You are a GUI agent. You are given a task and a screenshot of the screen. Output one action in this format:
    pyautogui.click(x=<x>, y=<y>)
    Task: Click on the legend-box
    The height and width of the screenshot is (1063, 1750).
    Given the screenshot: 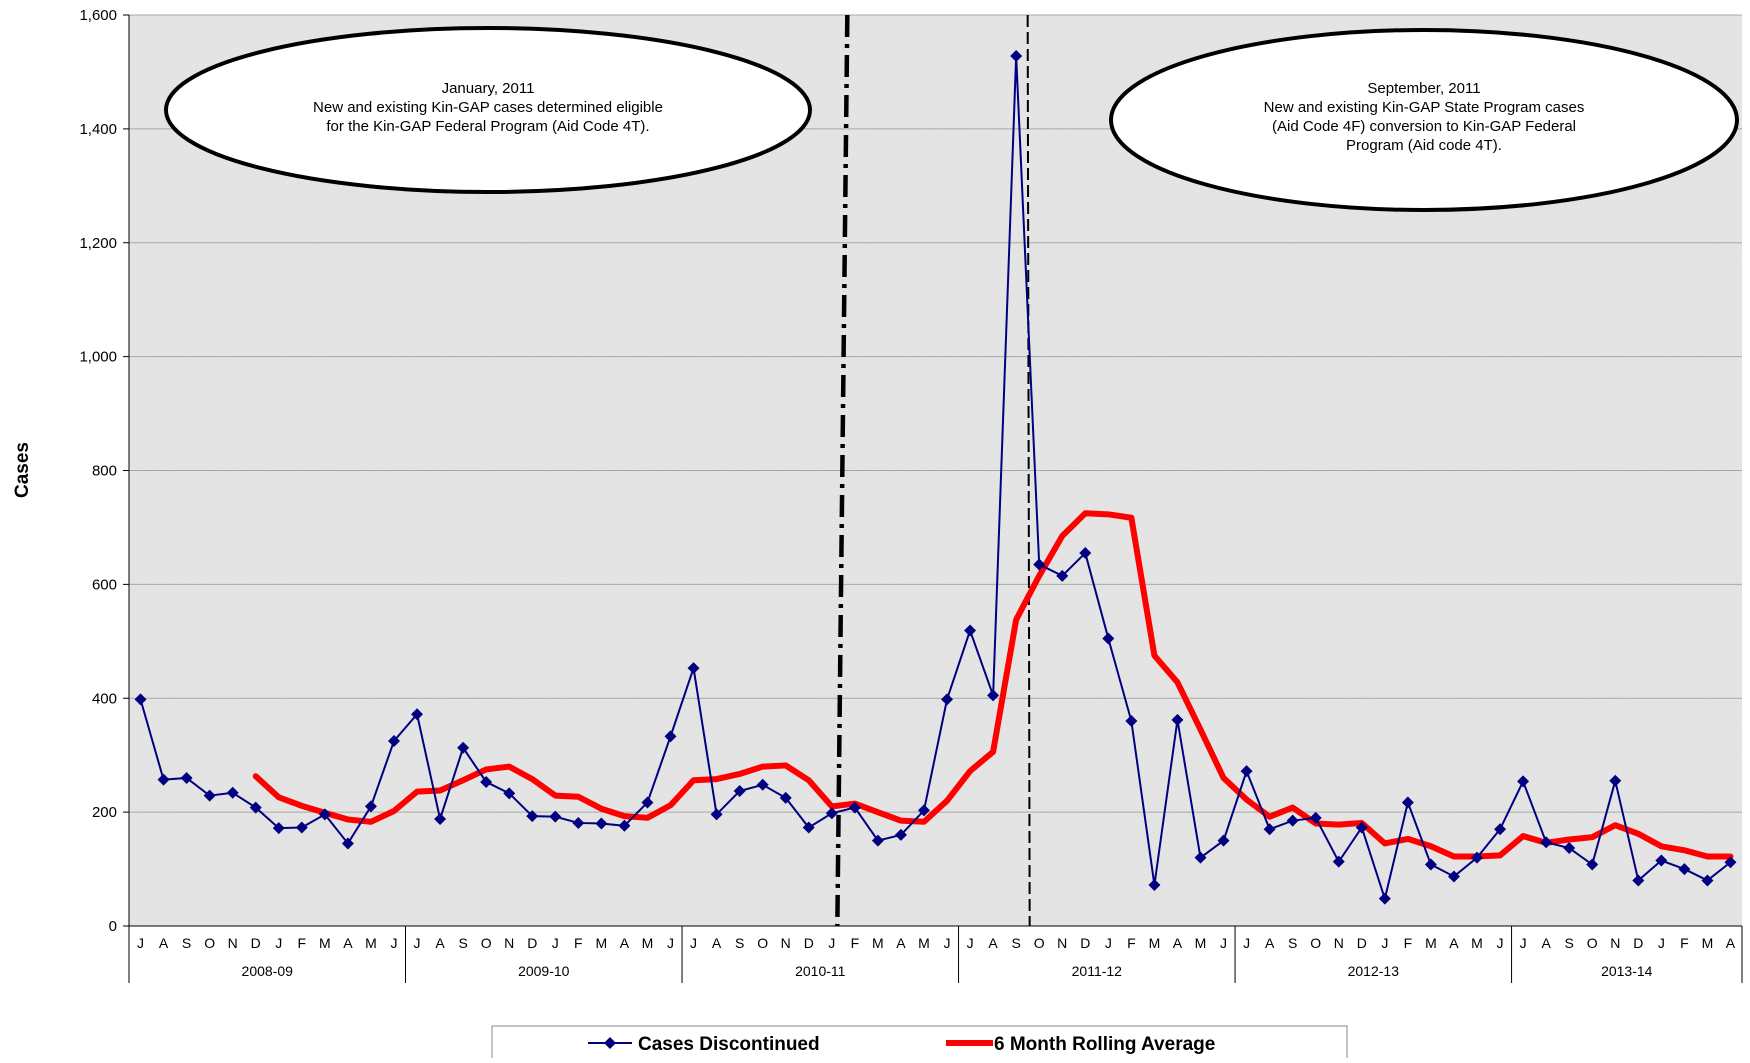 What is the action you would take?
    pyautogui.click(x=919, y=1044)
    